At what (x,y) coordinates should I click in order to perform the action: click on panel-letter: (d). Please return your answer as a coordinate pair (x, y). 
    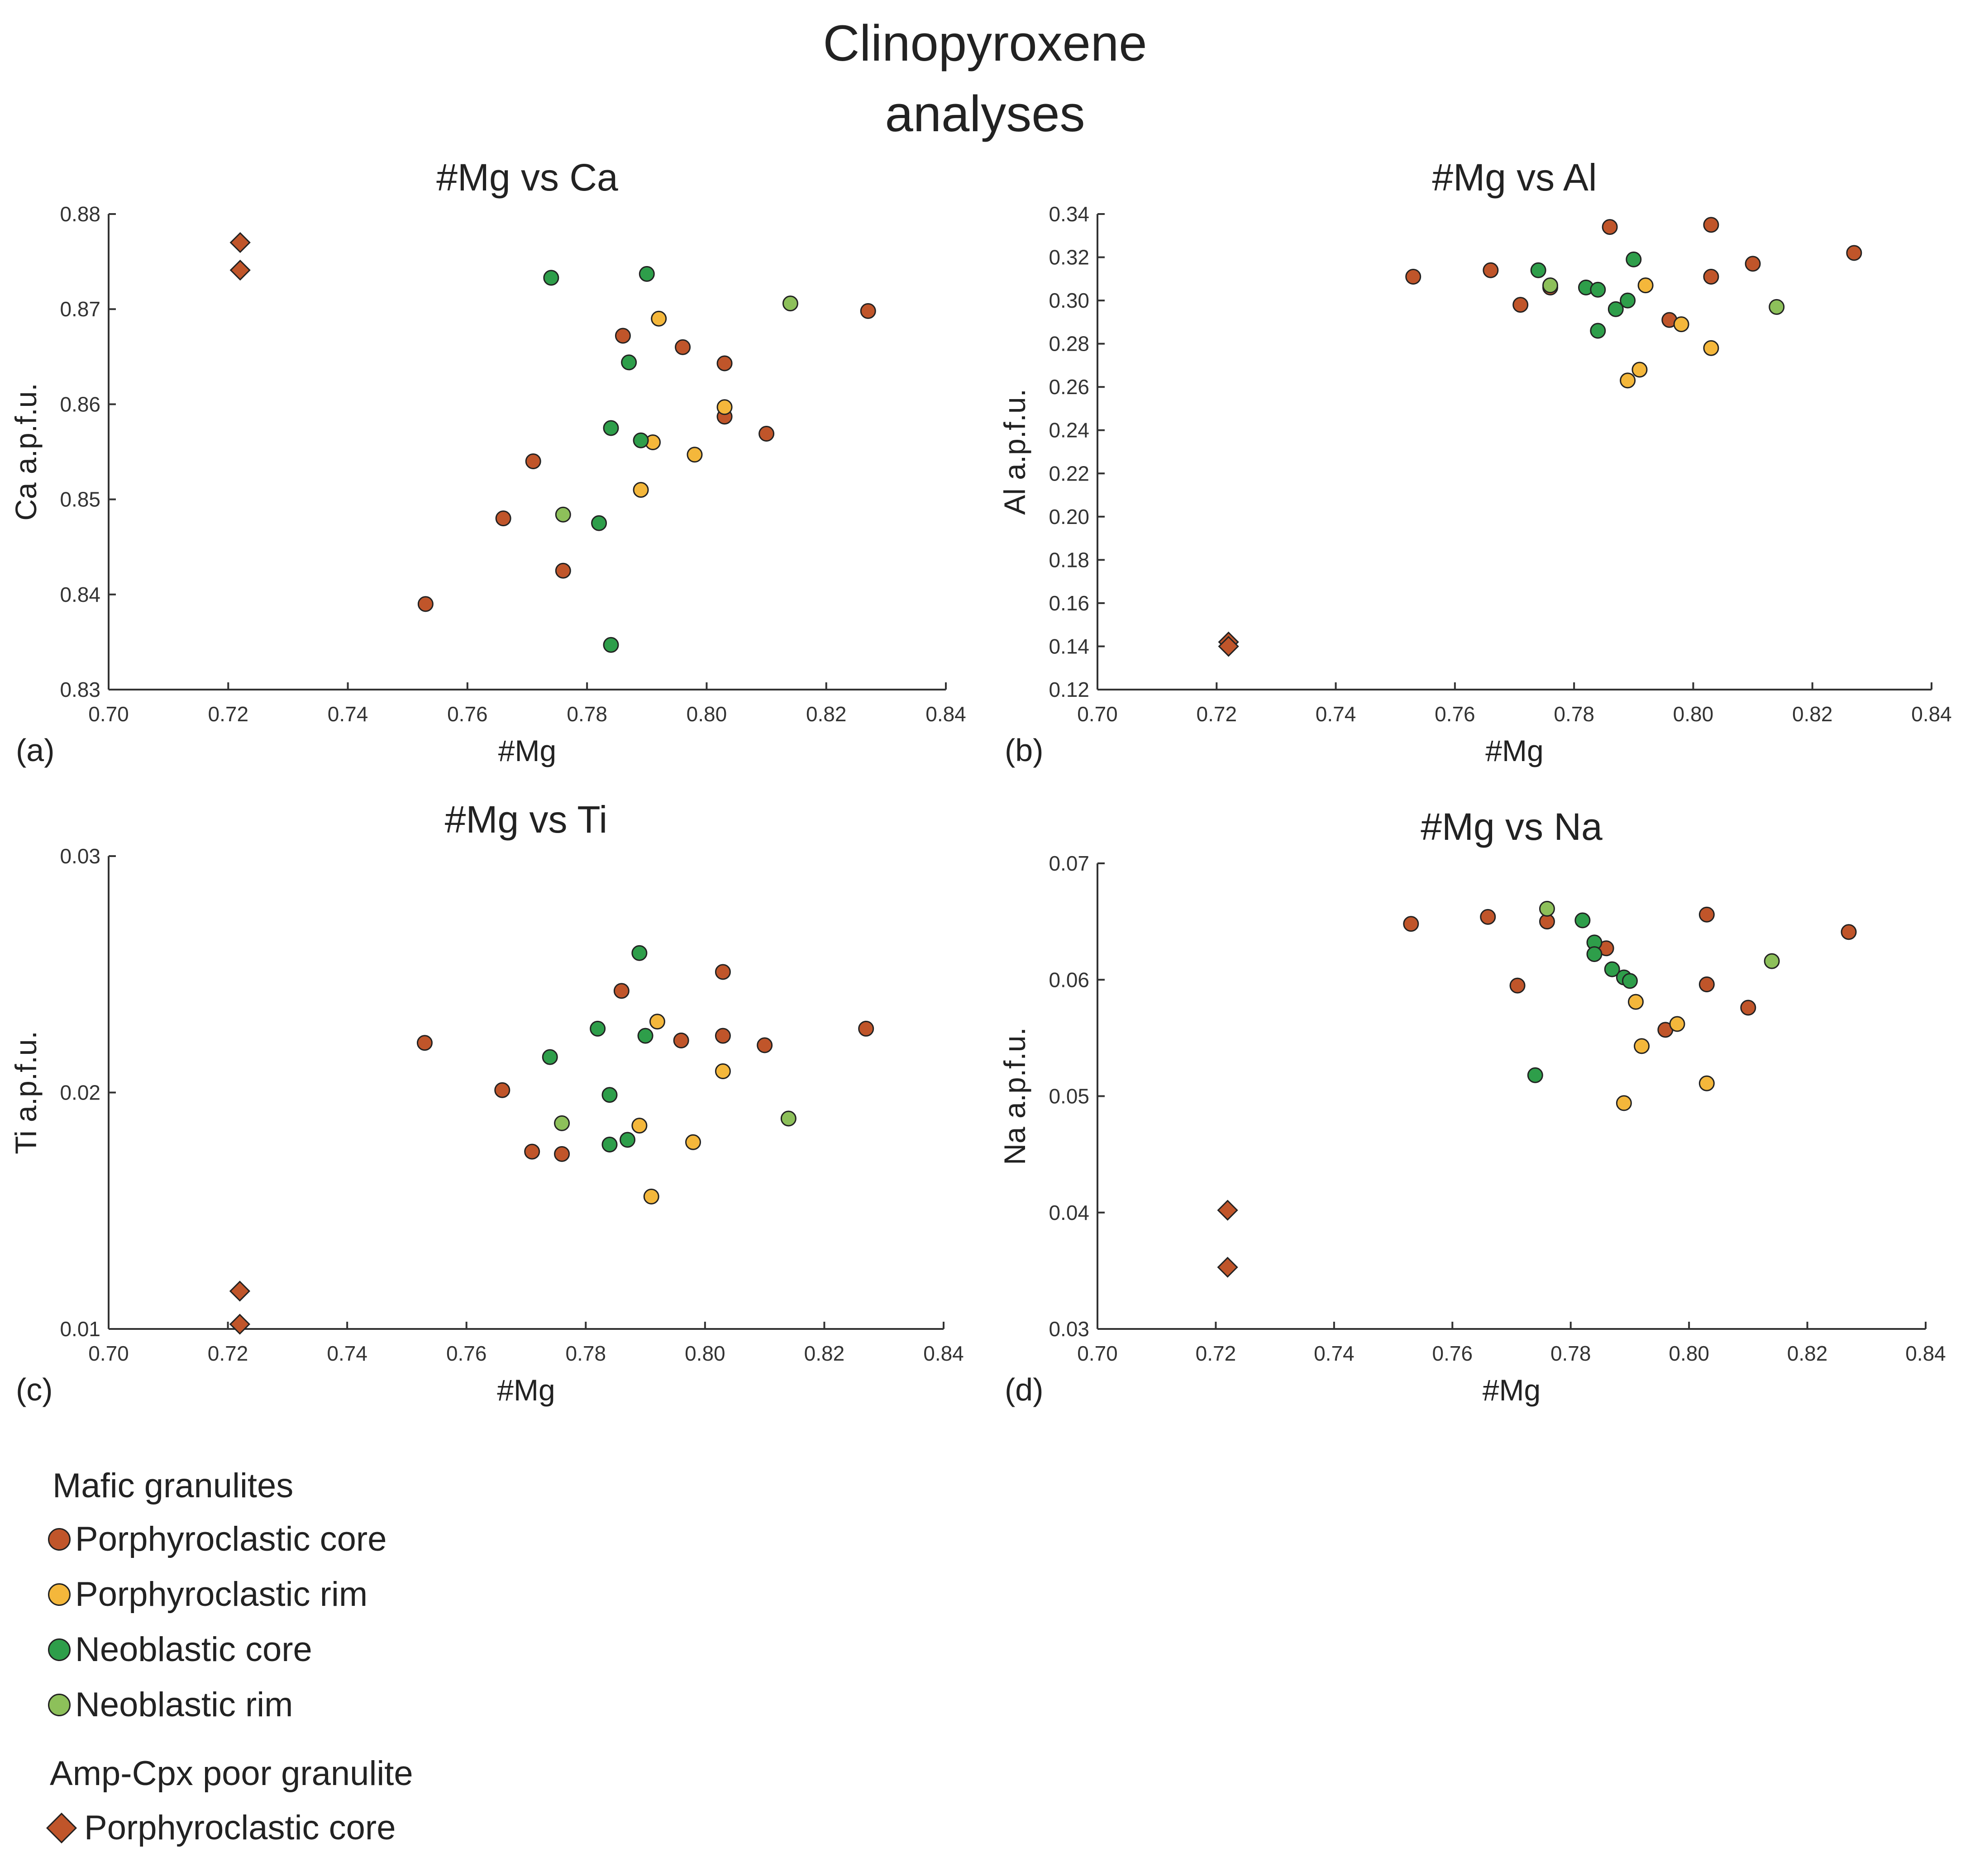
    Looking at the image, I should click on (1024, 1389).